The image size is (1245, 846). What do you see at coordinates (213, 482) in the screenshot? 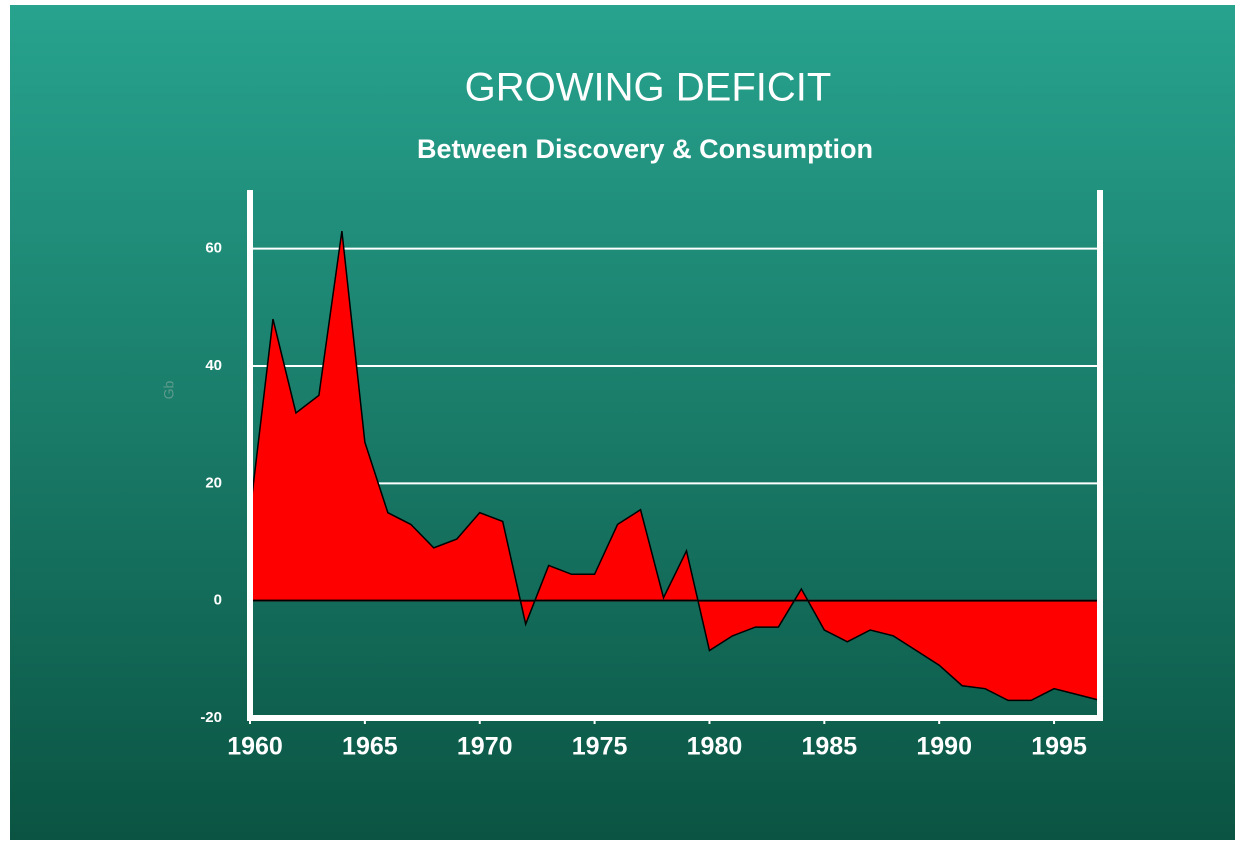
I see `y-tick-label: 20` at bounding box center [213, 482].